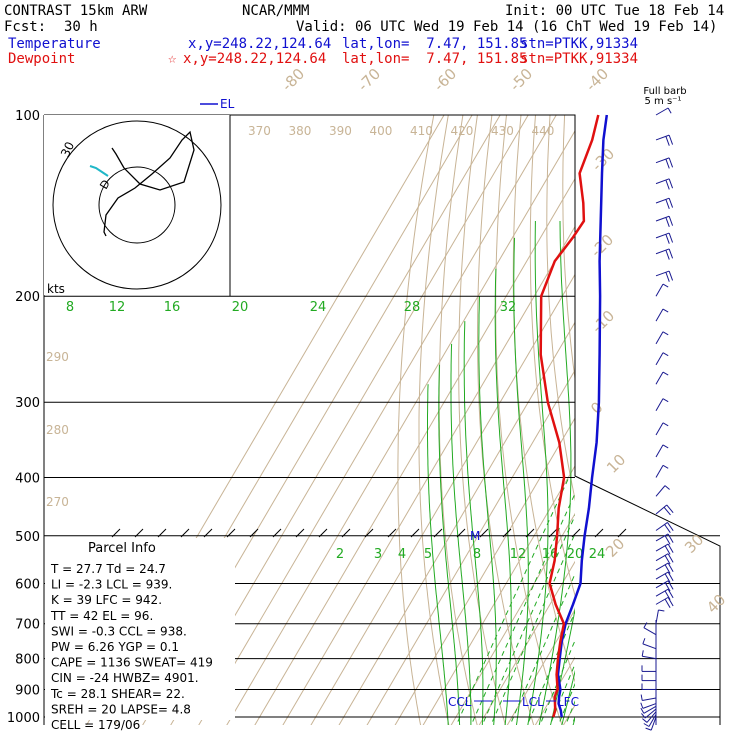 The height and width of the screenshot is (740, 740). I want to click on parcel-info-row: T = 27.7 Td = 24.7, so click(108, 569).